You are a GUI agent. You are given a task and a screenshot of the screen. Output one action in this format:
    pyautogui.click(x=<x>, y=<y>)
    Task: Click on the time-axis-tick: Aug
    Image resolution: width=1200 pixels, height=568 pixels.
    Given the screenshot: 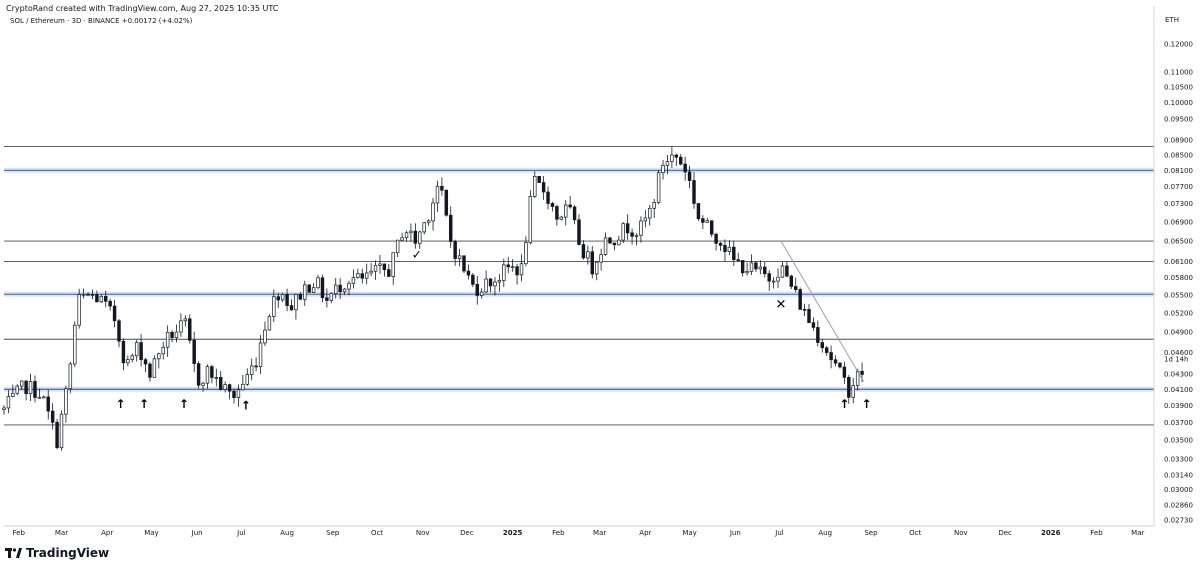 What is the action you would take?
    pyautogui.click(x=287, y=533)
    